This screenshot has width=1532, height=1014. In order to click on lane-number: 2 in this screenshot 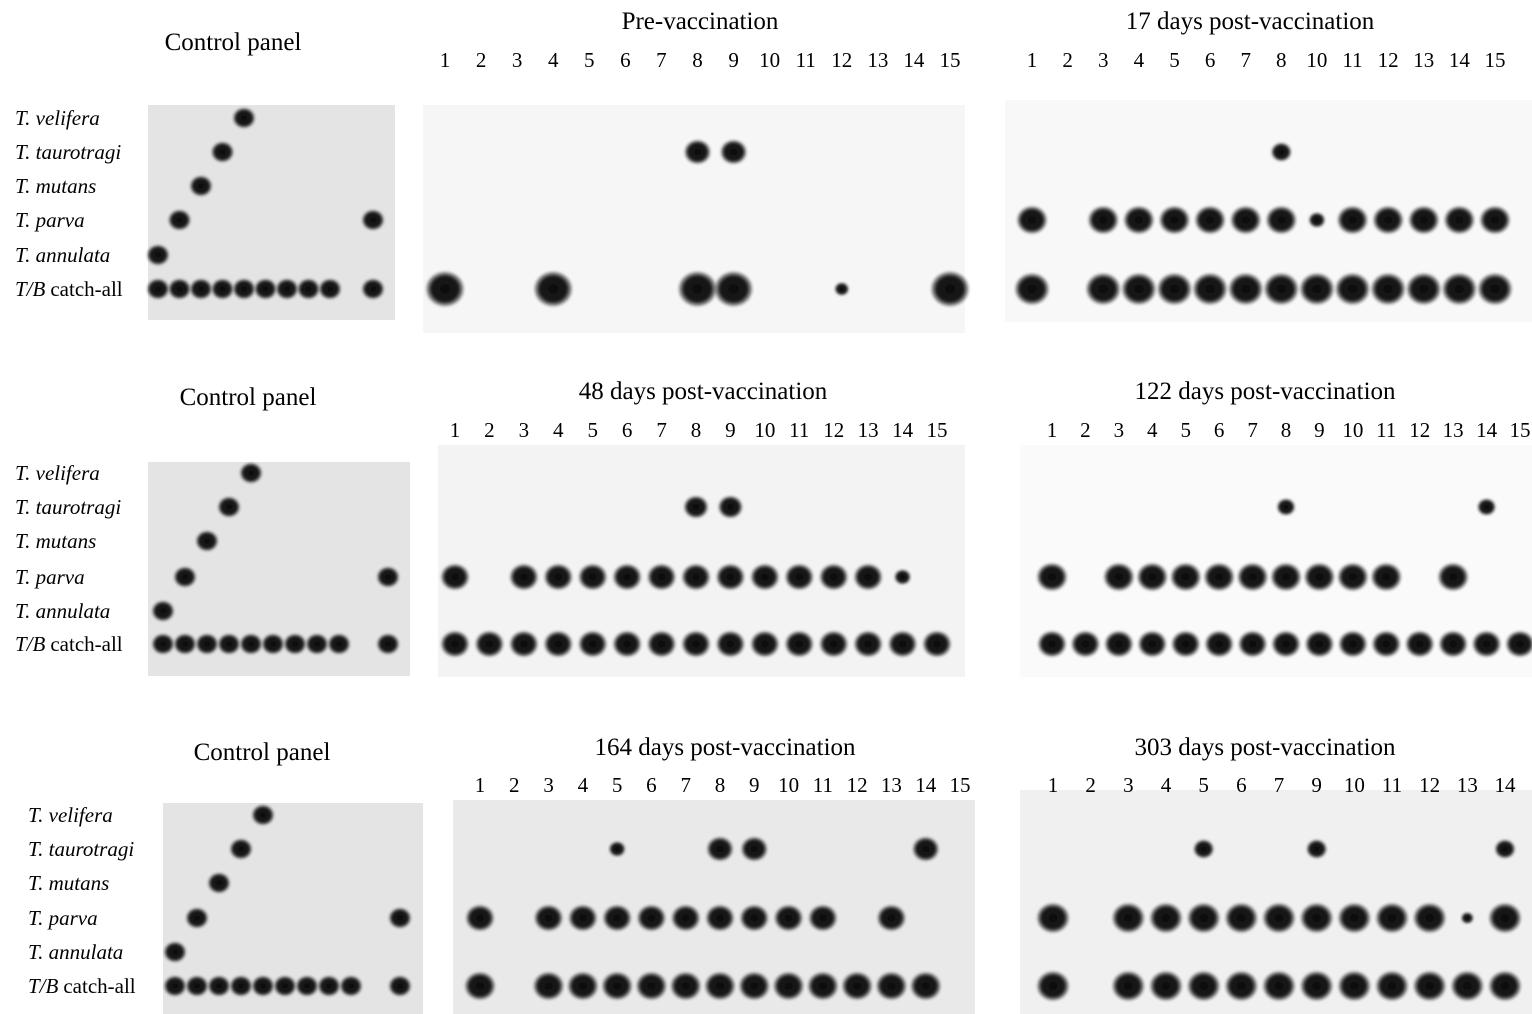, I will do `click(489, 430)`.